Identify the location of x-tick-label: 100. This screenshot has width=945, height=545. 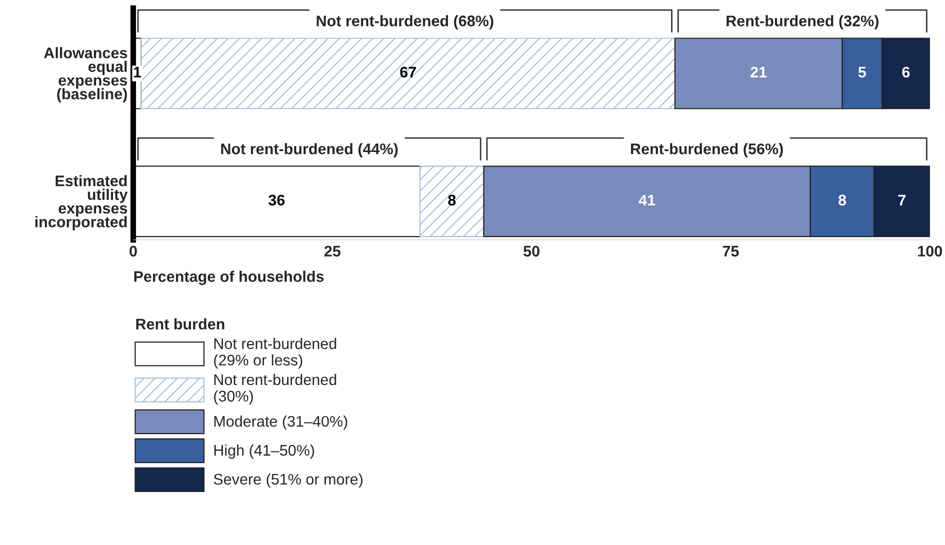
(930, 251).